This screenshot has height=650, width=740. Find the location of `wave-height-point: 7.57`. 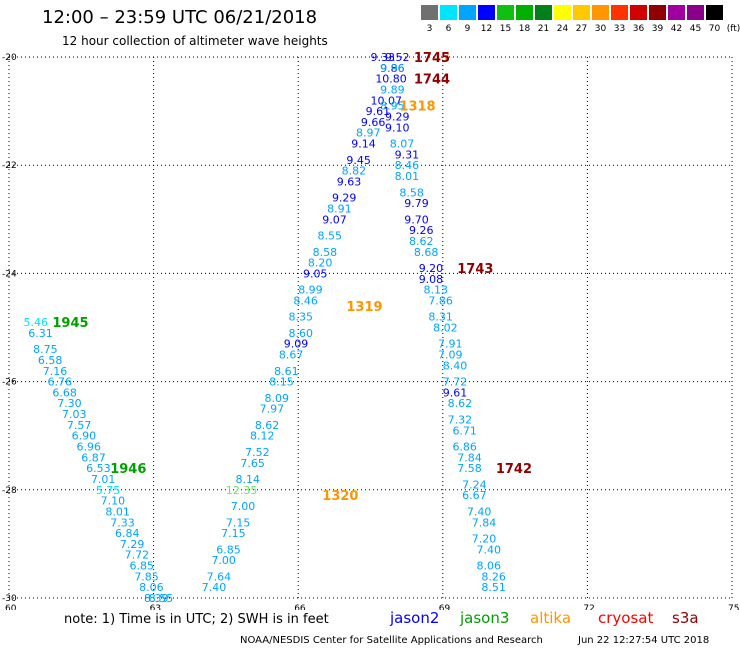

wave-height-point: 7.57 is located at coordinates (79, 425).